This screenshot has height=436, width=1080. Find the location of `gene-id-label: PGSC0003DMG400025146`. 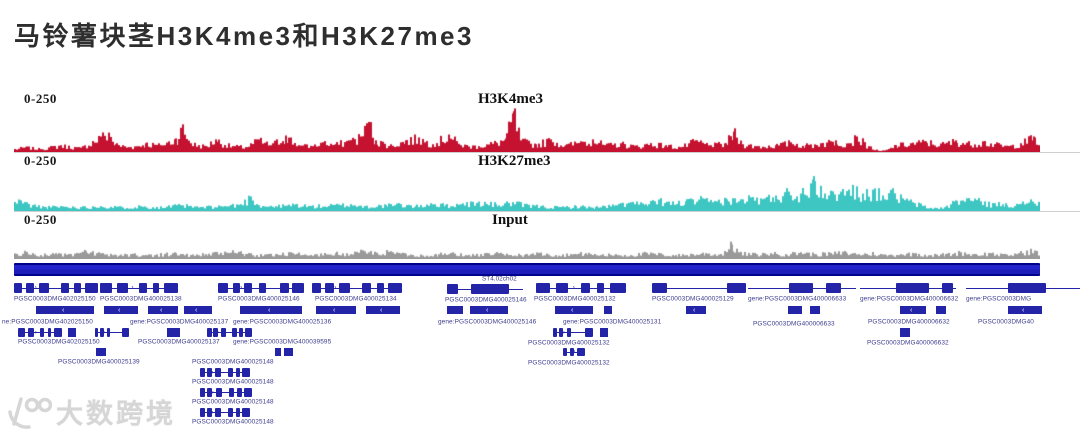

gene-id-label: PGSC0003DMG400025146 is located at coordinates (259, 299).